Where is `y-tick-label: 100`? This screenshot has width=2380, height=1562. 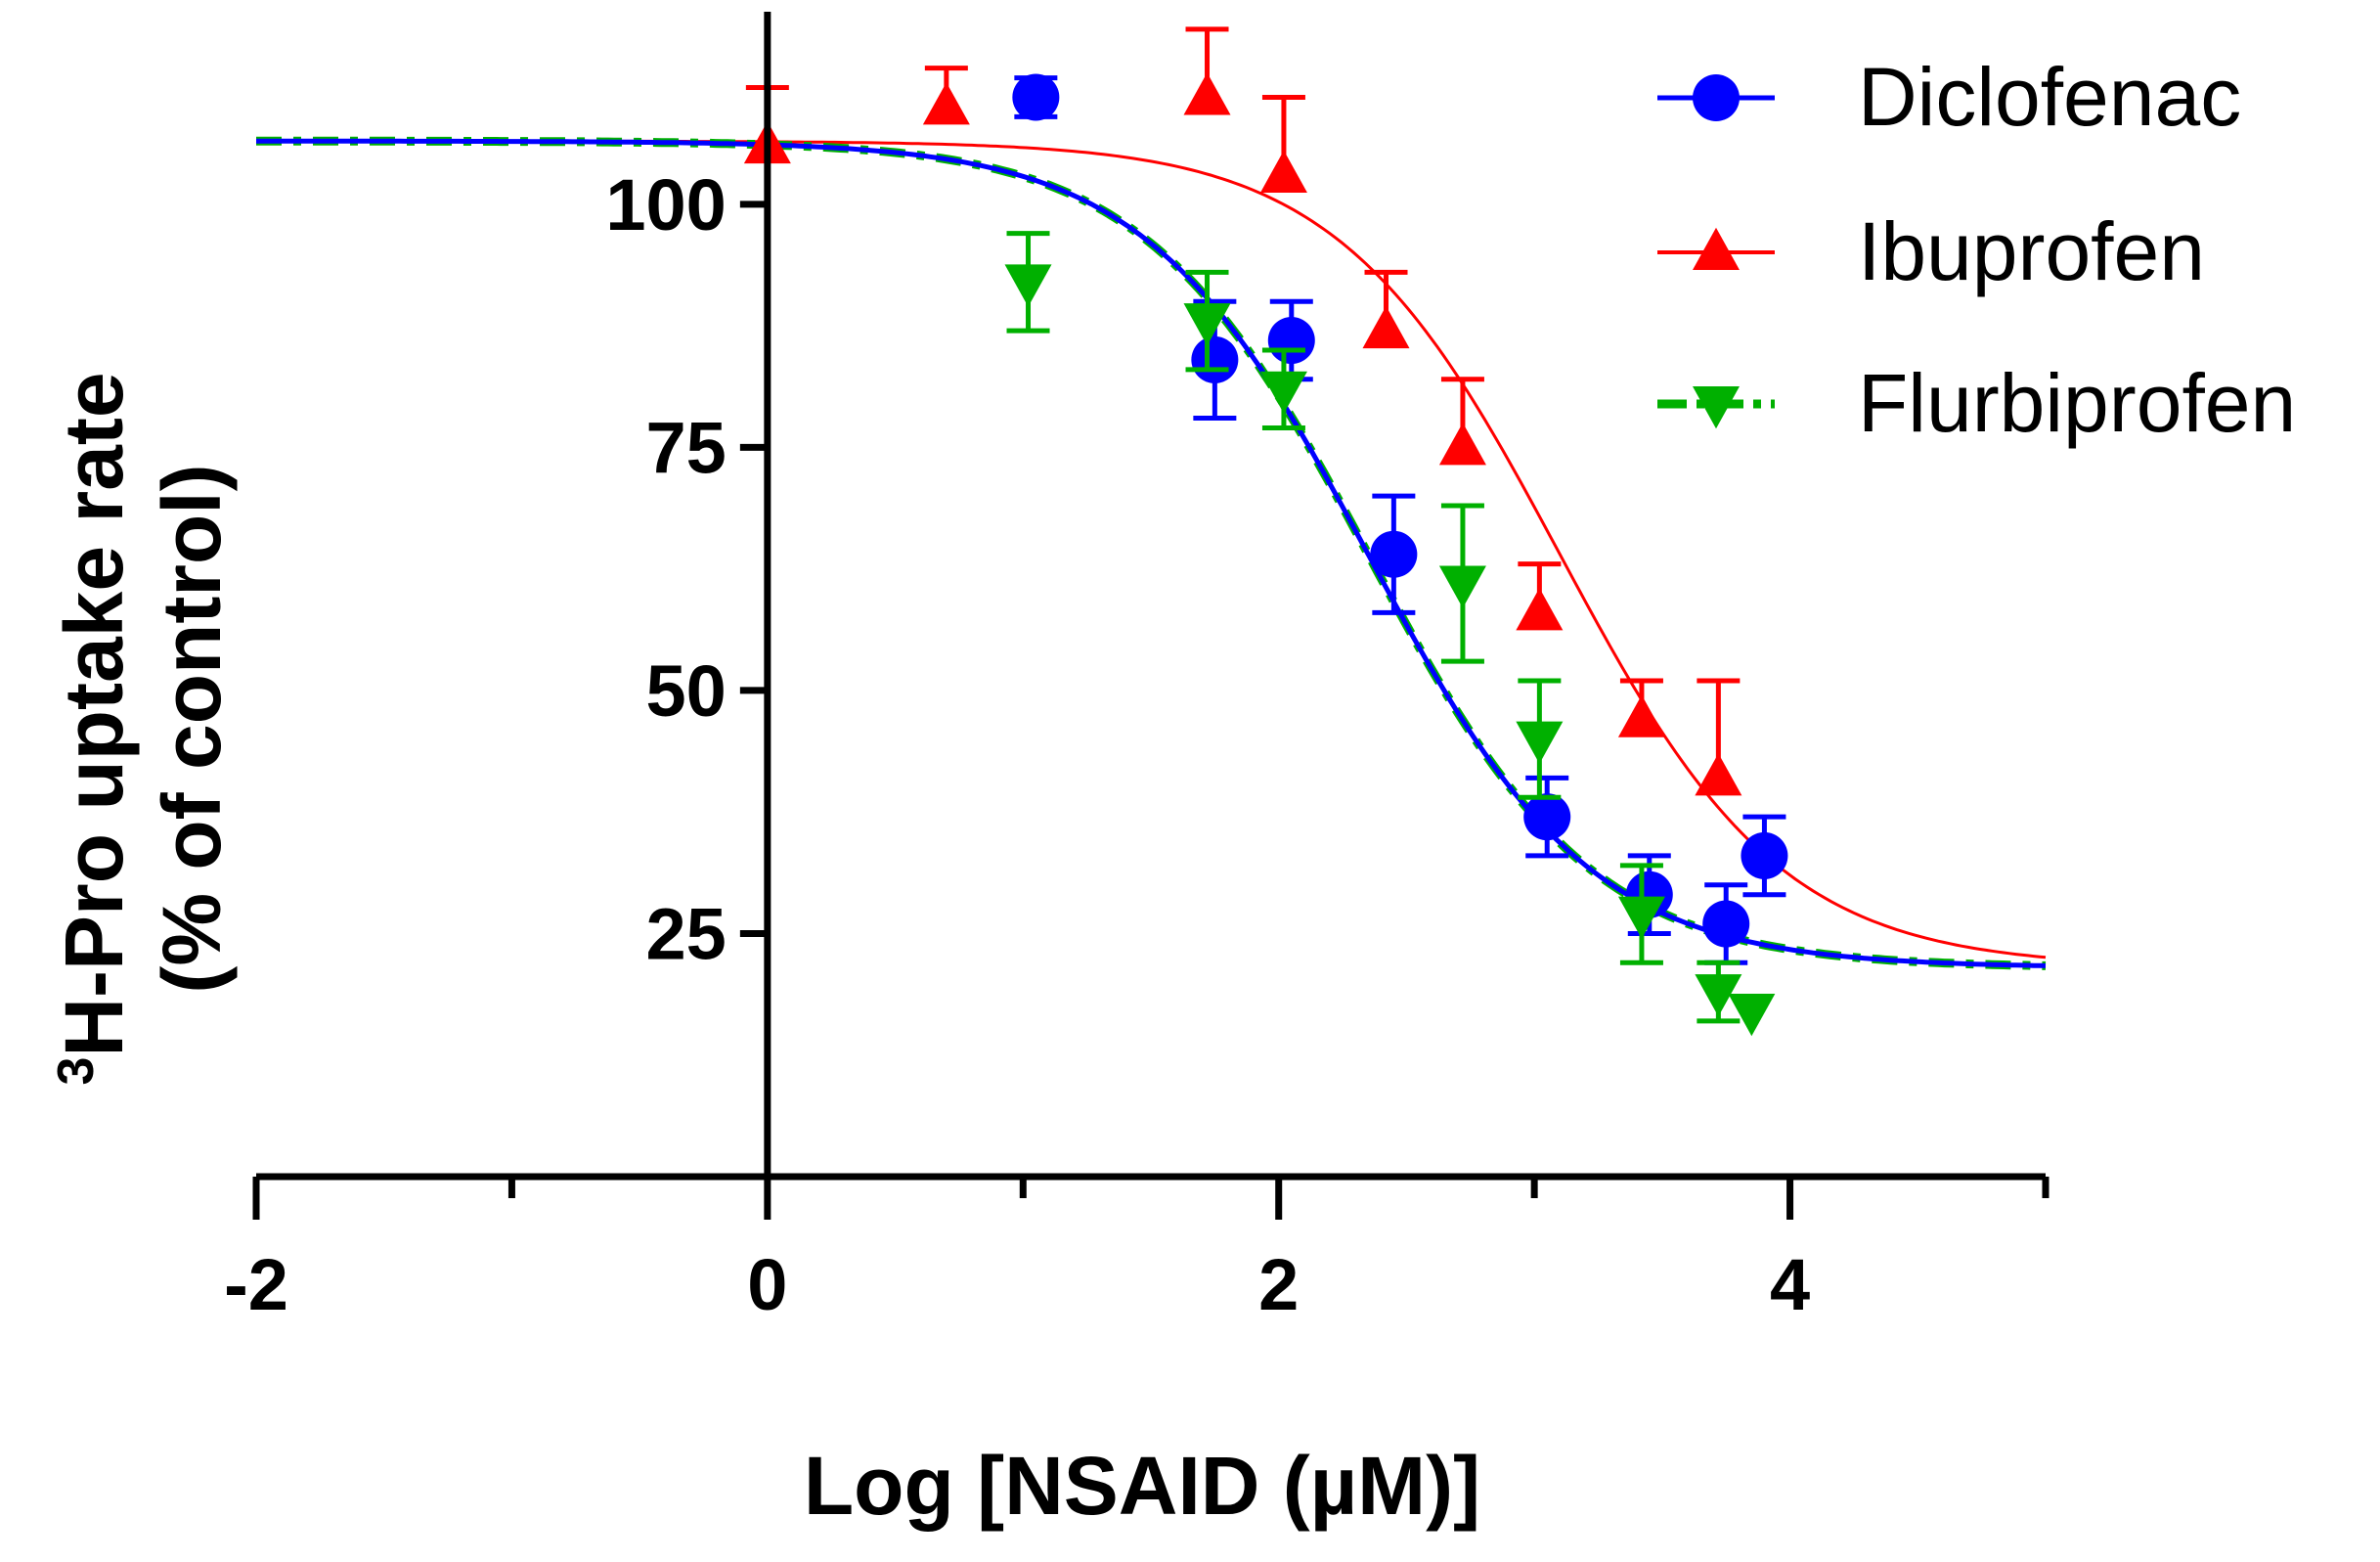
y-tick-label: 100 is located at coordinates (665, 204).